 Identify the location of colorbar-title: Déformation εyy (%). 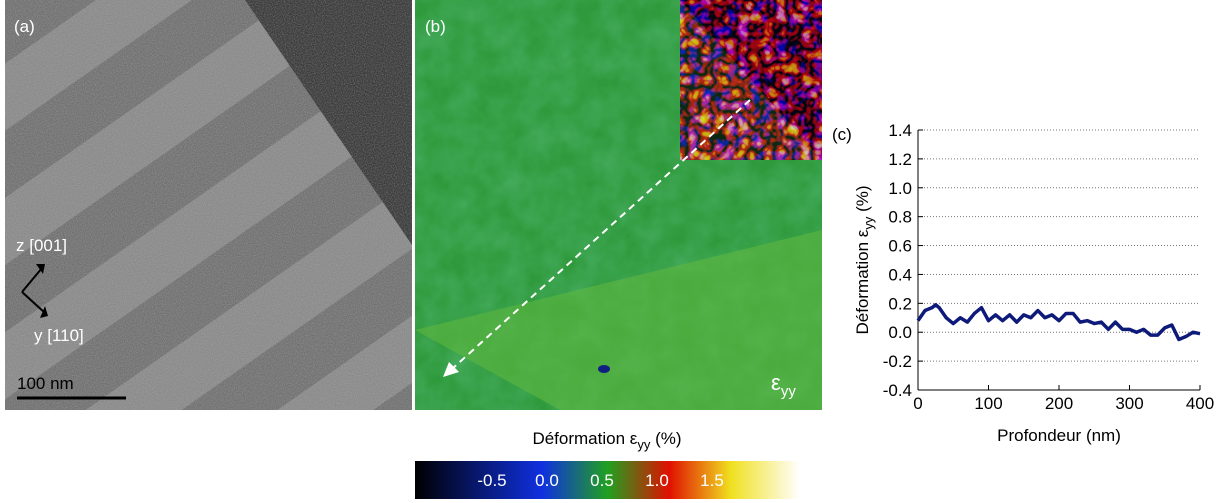
(606, 440).